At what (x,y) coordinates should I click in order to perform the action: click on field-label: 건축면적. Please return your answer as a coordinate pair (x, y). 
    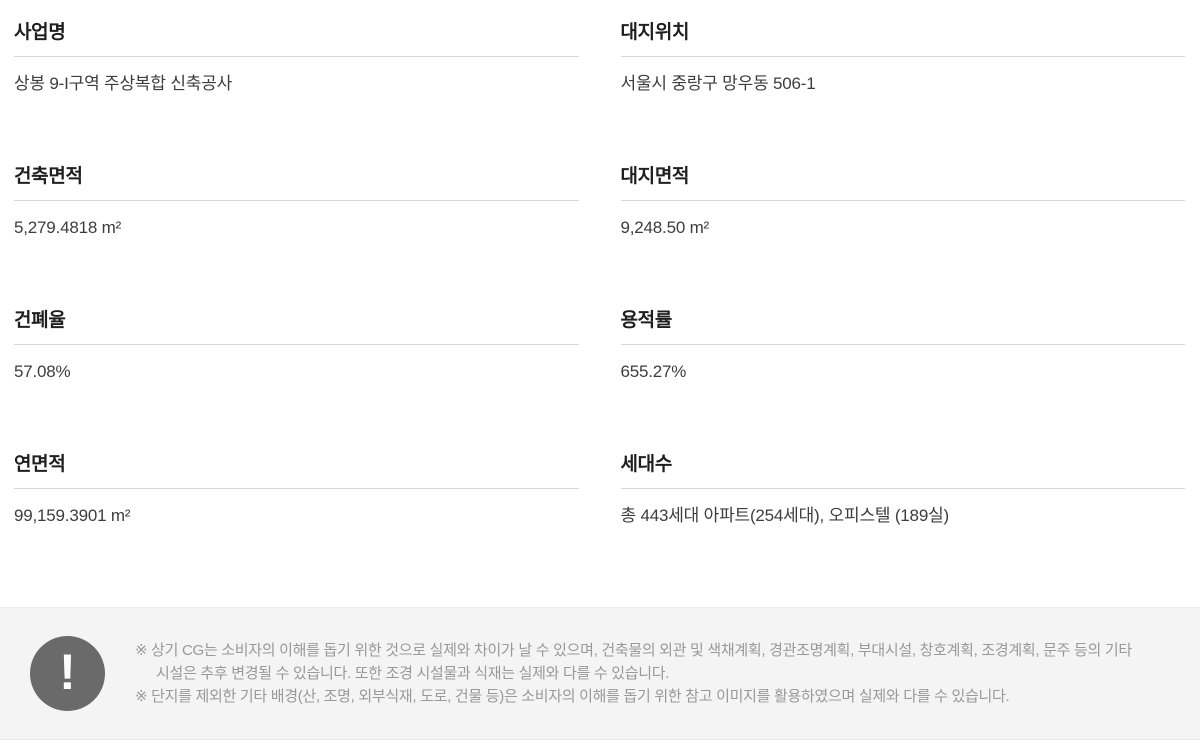
    Looking at the image, I should click on (48, 176).